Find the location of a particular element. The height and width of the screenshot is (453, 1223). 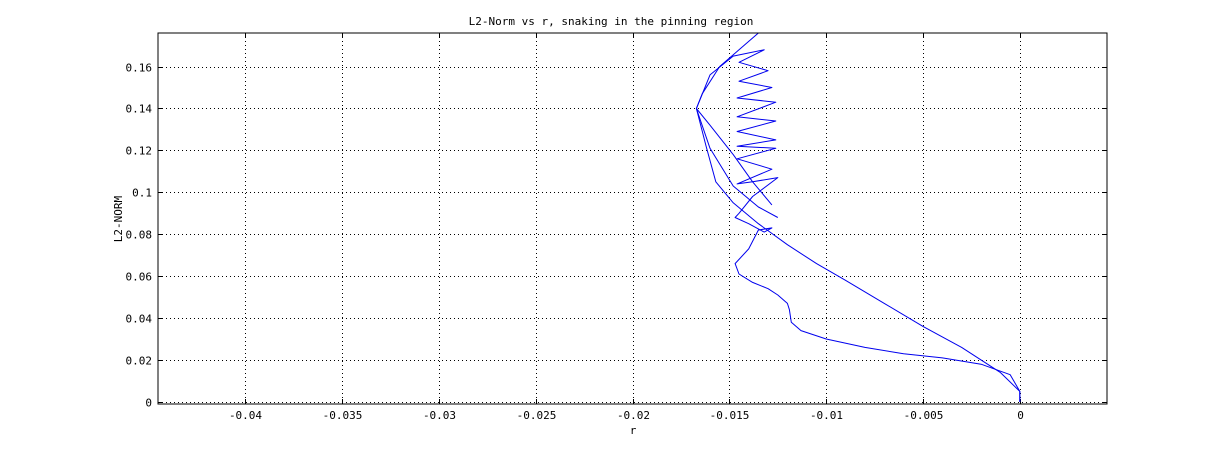

y-tick-label: 0 is located at coordinates (148, 403).